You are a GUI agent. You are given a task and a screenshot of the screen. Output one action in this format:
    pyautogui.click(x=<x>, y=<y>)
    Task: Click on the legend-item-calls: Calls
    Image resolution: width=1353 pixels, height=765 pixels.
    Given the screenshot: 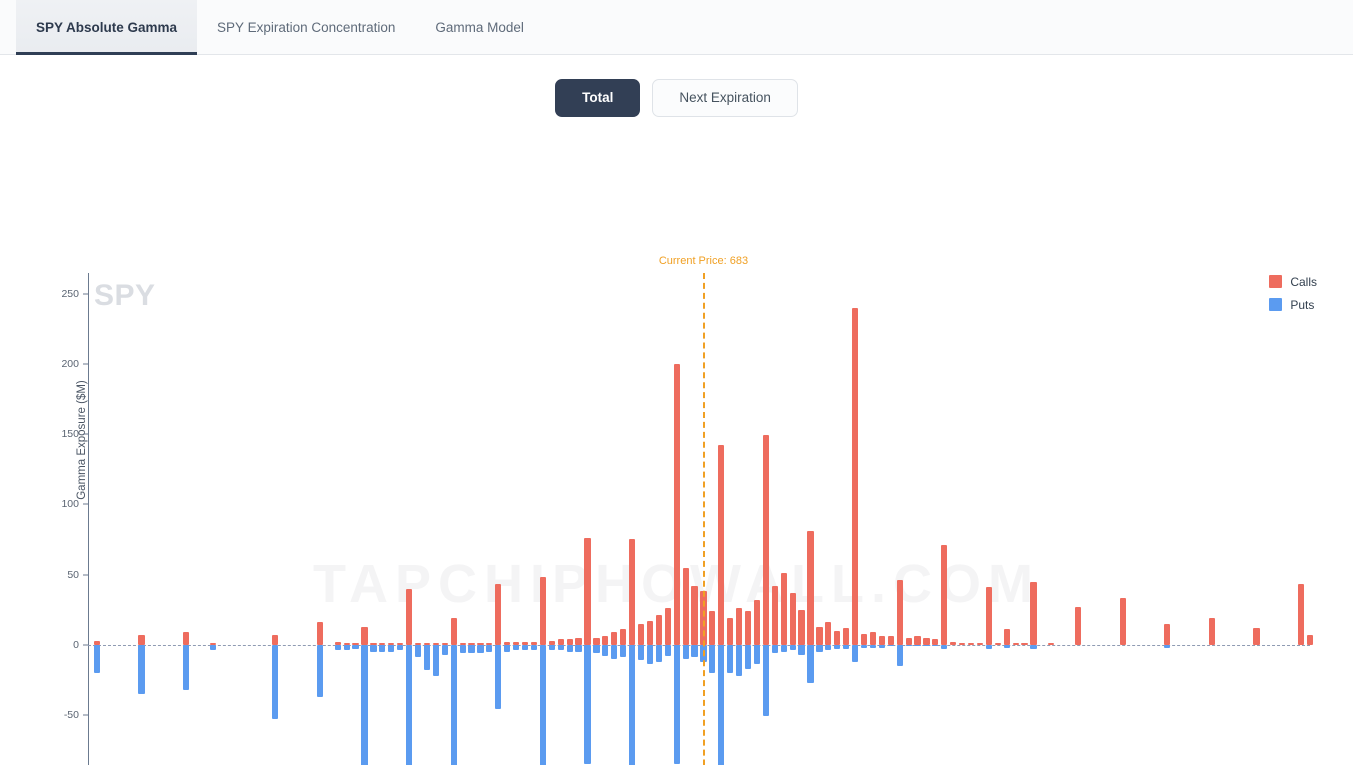 What is the action you would take?
    pyautogui.click(x=1293, y=282)
    